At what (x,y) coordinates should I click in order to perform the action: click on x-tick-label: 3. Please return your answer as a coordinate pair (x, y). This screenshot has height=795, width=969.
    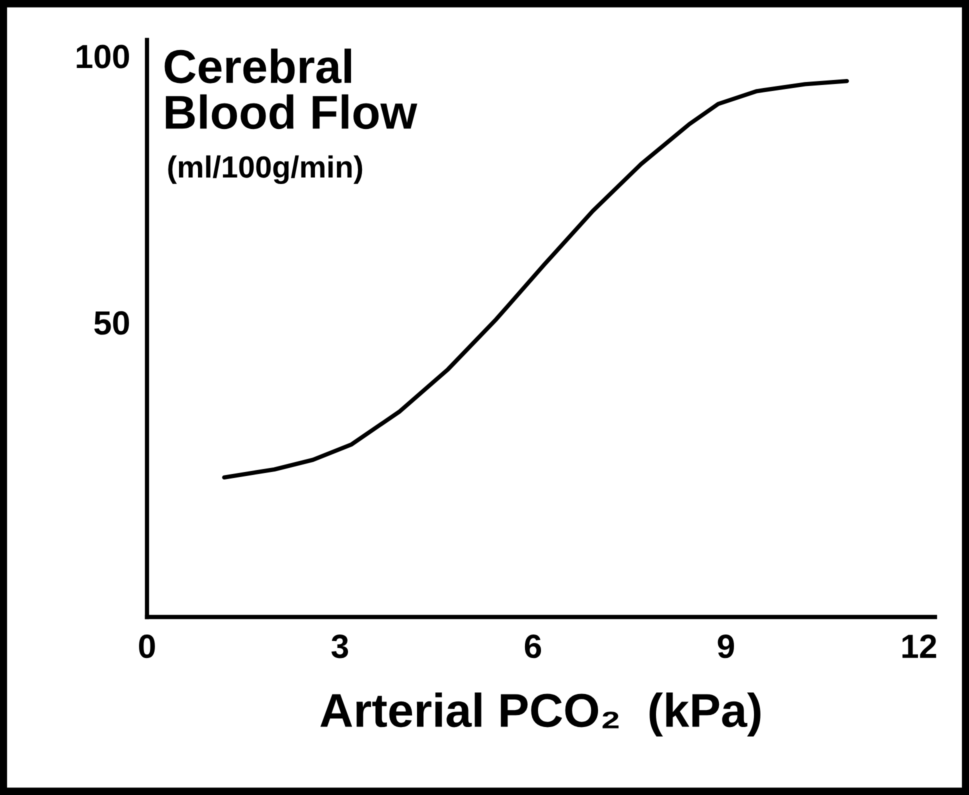
    Looking at the image, I should click on (339, 646).